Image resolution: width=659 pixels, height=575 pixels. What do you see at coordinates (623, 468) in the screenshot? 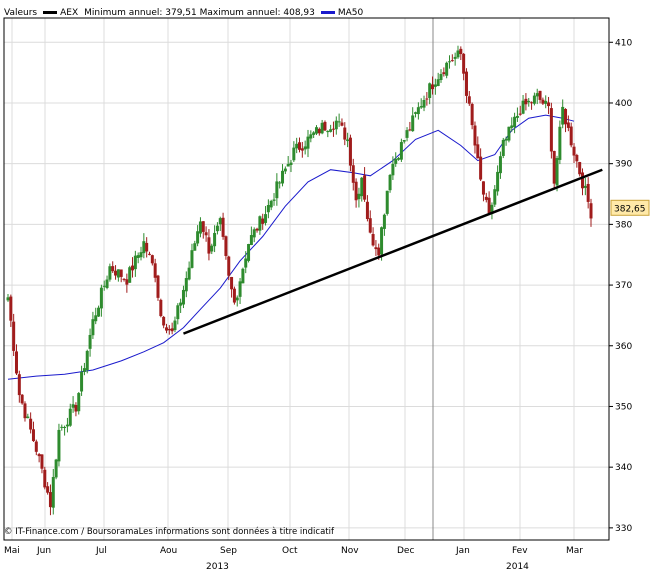
I see `y-tick-label: 340` at bounding box center [623, 468].